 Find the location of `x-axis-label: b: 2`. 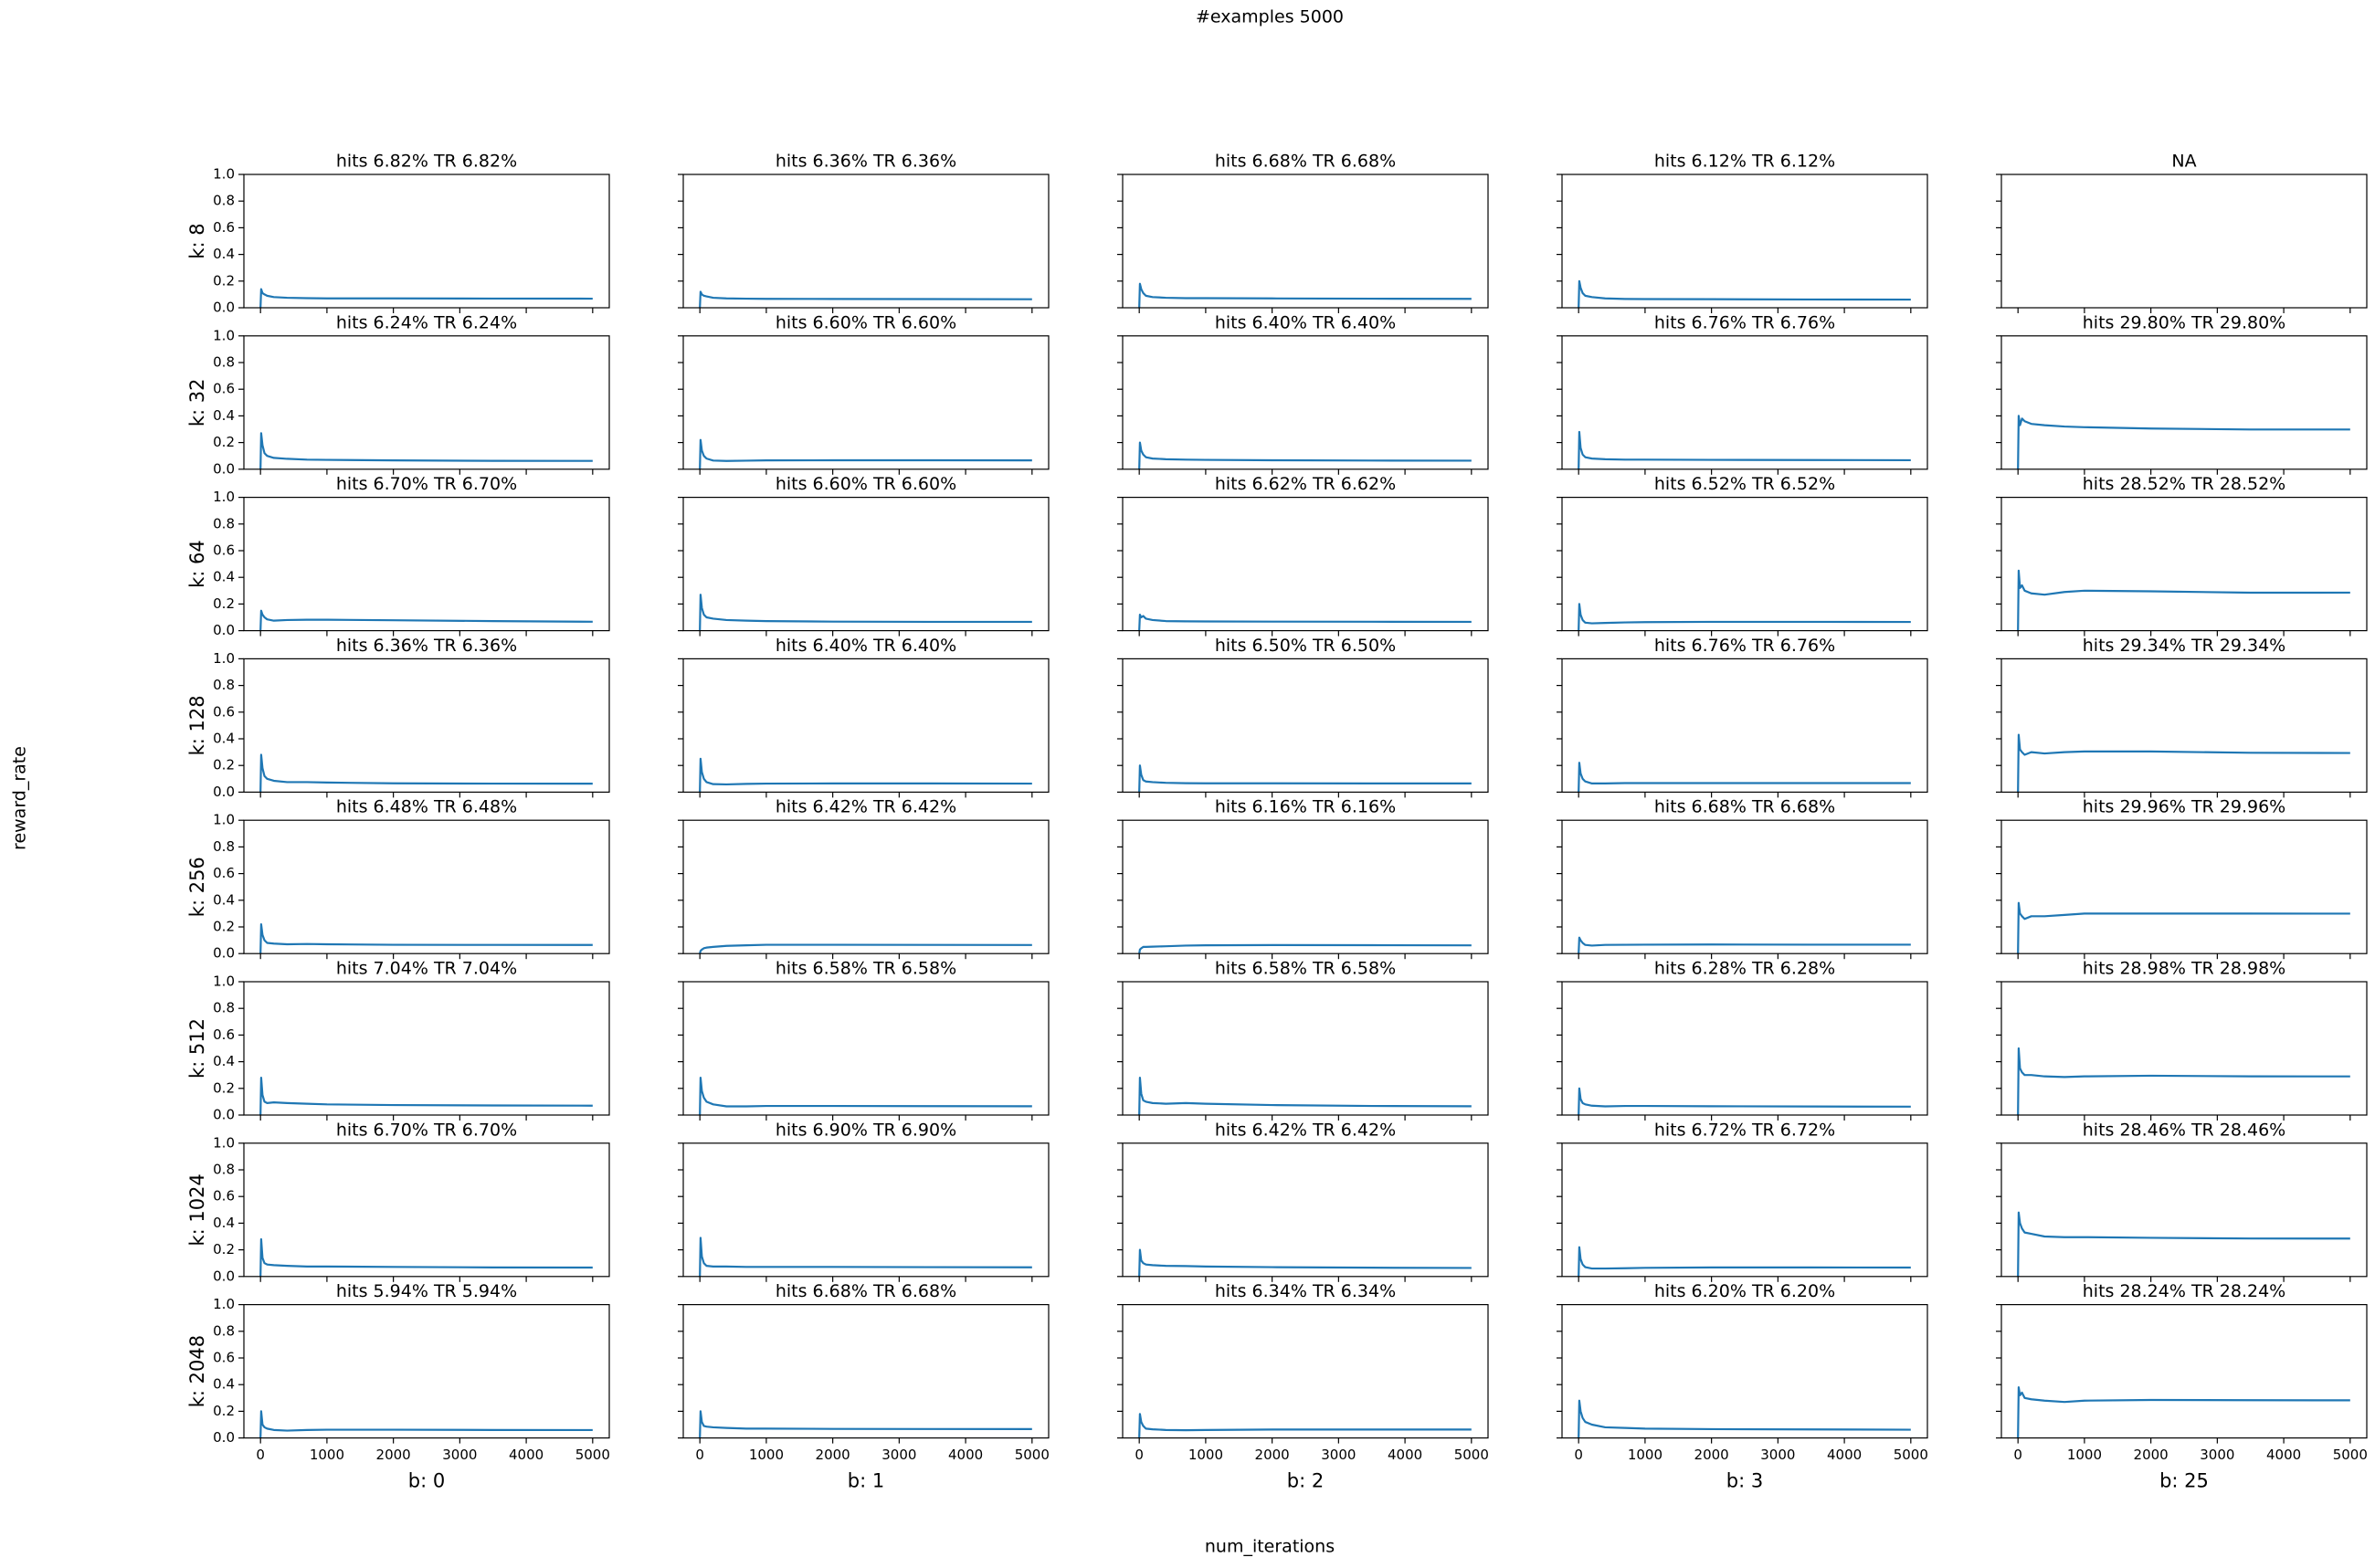

x-axis-label: b: 2 is located at coordinates (1305, 1481).